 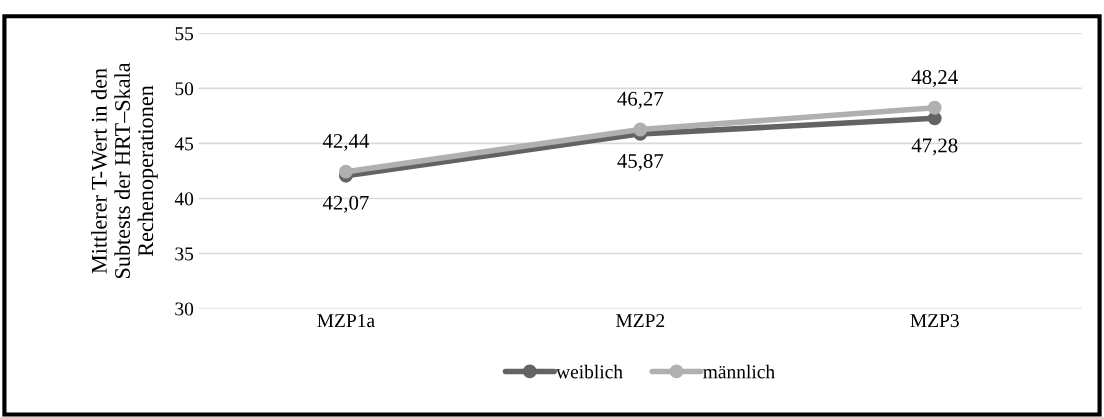 What do you see at coordinates (640, 100) in the screenshot?
I see `data-label: 46,27` at bounding box center [640, 100].